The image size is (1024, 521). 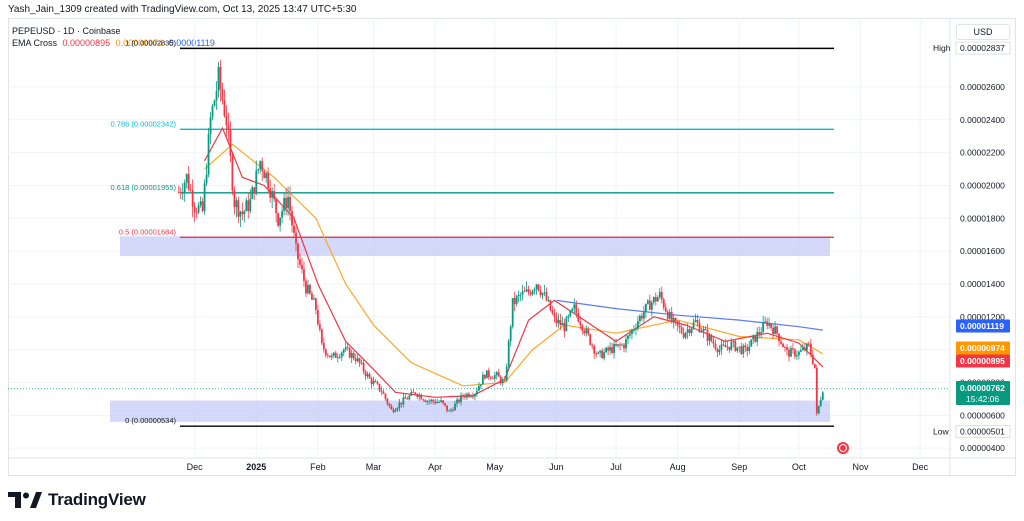 I want to click on currency-button: USD, so click(x=983, y=32).